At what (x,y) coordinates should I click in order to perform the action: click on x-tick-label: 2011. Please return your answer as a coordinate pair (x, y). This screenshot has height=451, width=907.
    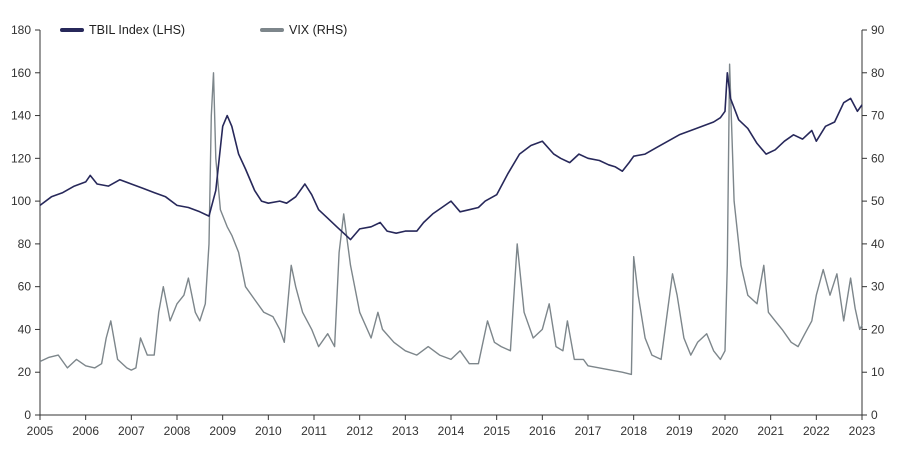
    Looking at the image, I should click on (314, 431).